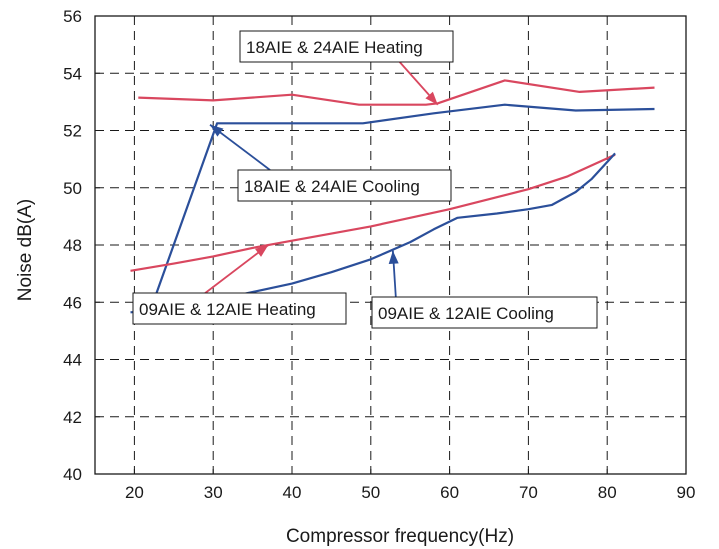 The width and height of the screenshot is (719, 549). Describe the element at coordinates (72, 245) in the screenshot. I see `y-tick-label: 48` at that location.